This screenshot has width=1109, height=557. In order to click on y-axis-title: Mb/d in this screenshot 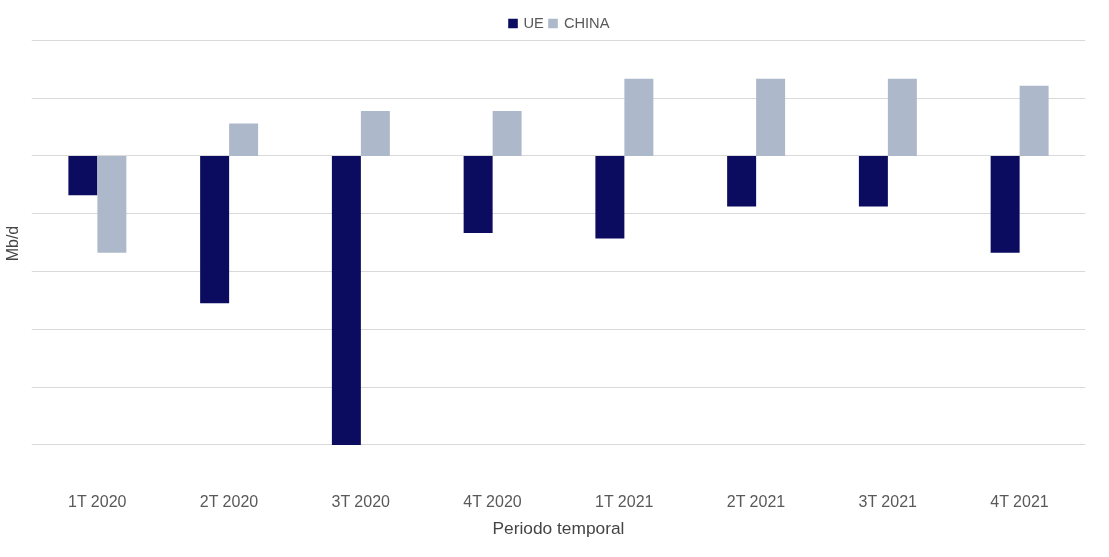, I will do `click(12, 243)`.